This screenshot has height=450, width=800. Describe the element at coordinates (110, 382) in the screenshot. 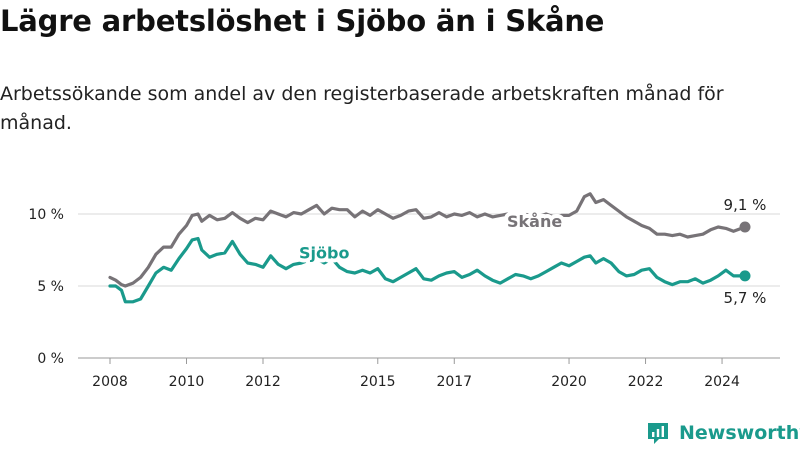

I see `x-tick-label: 2008` at that location.